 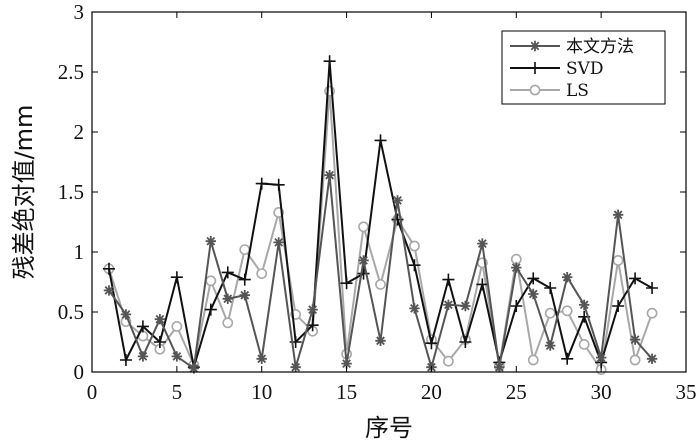 What do you see at coordinates (686, 392) in the screenshot?
I see `x-tick-label: 35` at bounding box center [686, 392].